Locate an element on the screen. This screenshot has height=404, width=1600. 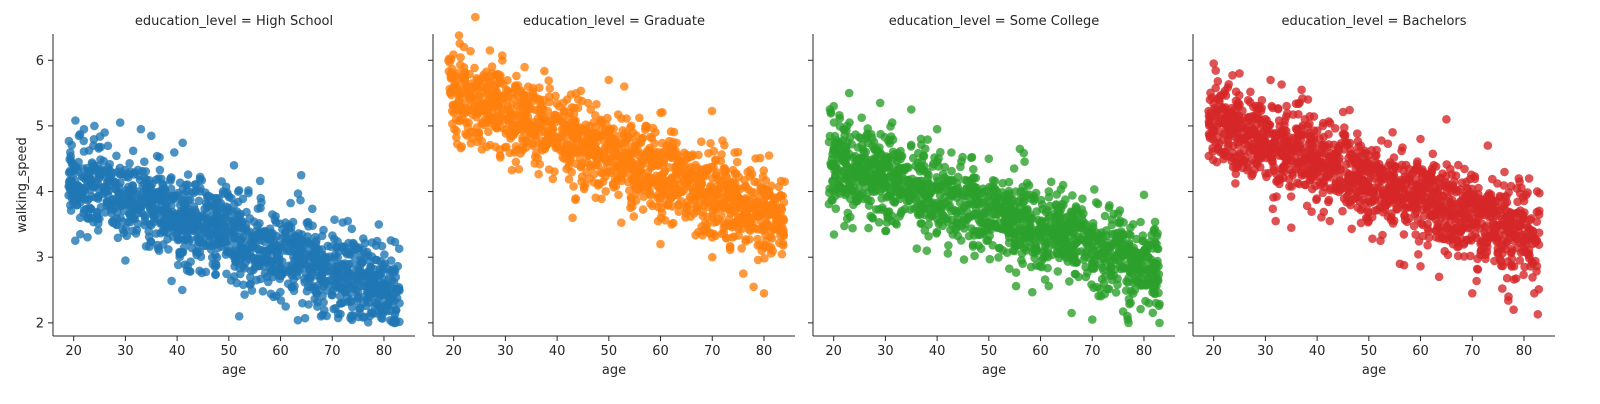
x-tick-label: 60 is located at coordinates (1040, 351).